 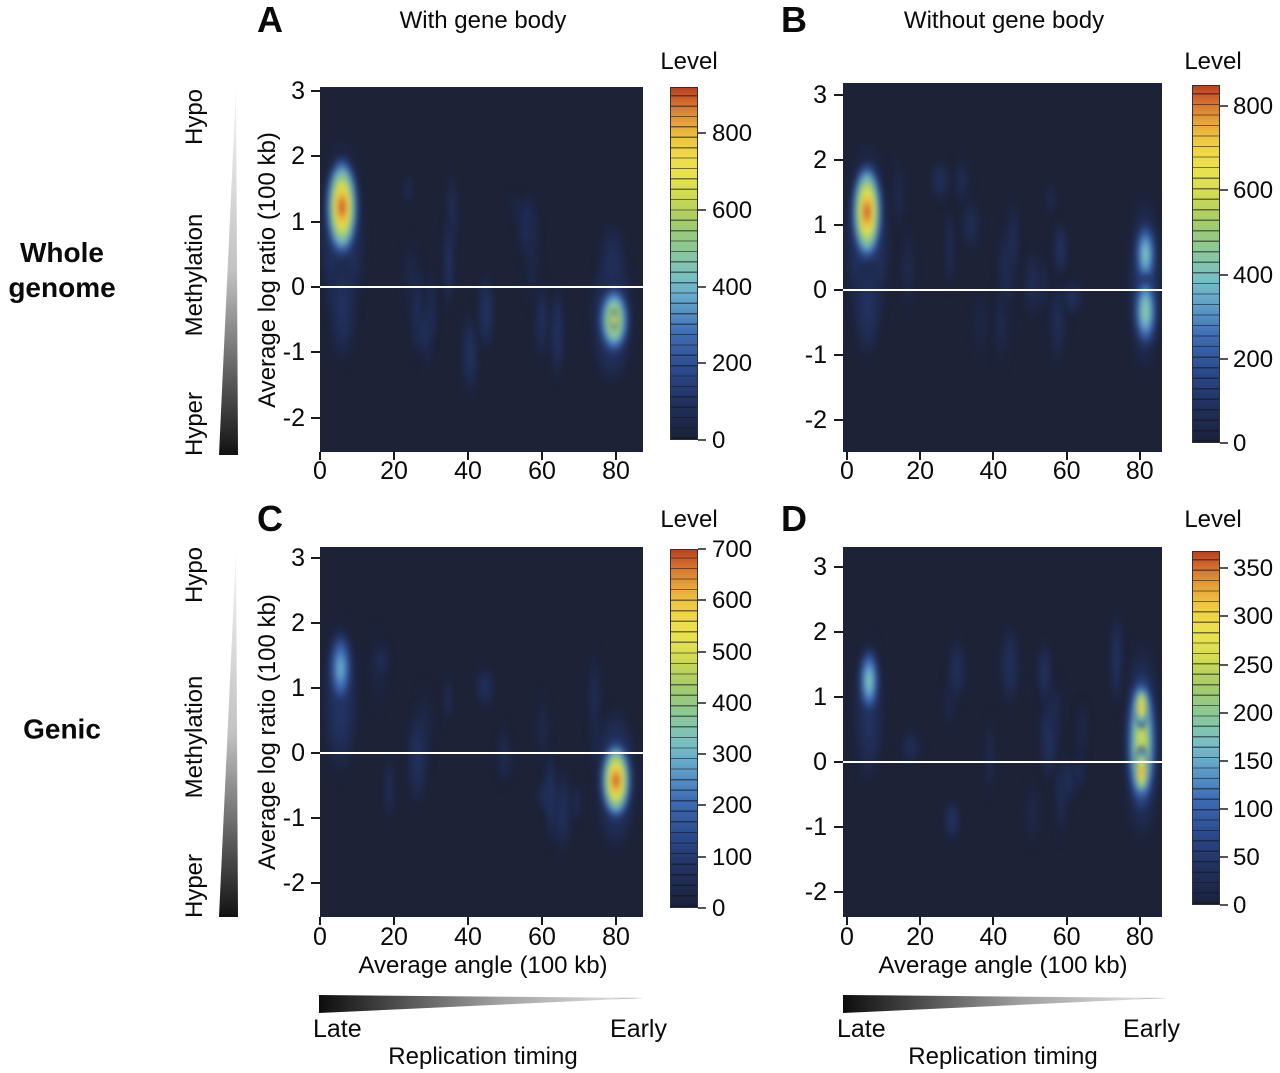 I want to click on column-title-with-gene-body: With gene body, so click(x=483, y=20).